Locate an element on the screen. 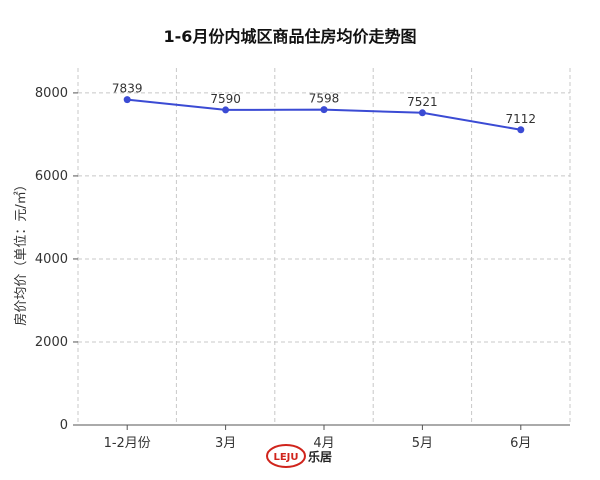 The width and height of the screenshot is (600, 480). leju-name: 乐居 is located at coordinates (320, 456).